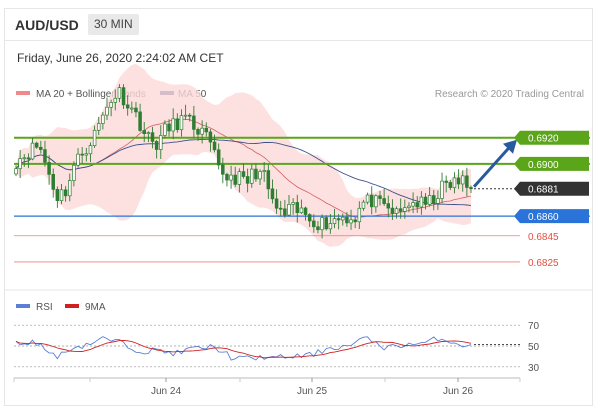 This screenshot has width=599, height=412. What do you see at coordinates (458, 391) in the screenshot?
I see `time-tick-label: Jun 26` at bounding box center [458, 391].